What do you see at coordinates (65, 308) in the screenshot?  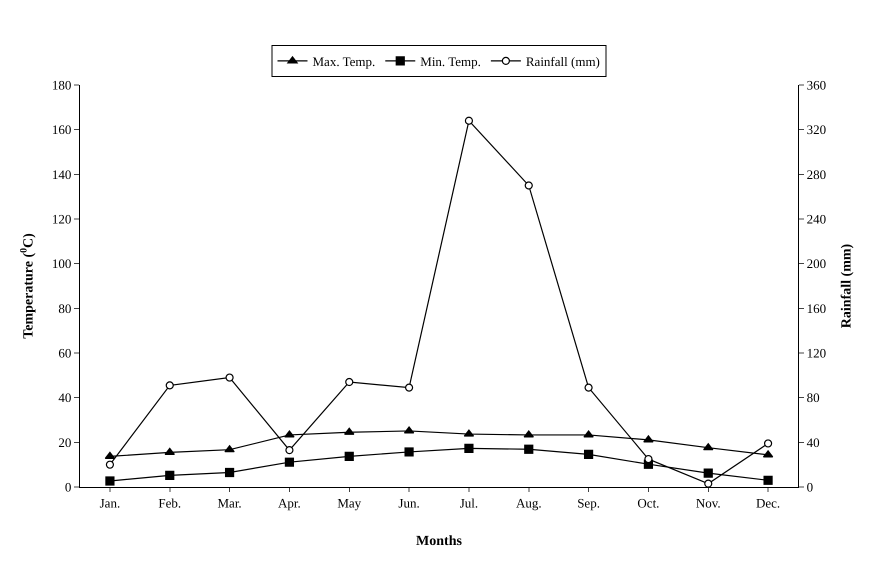 I see `y-tick-label: 80` at bounding box center [65, 308].